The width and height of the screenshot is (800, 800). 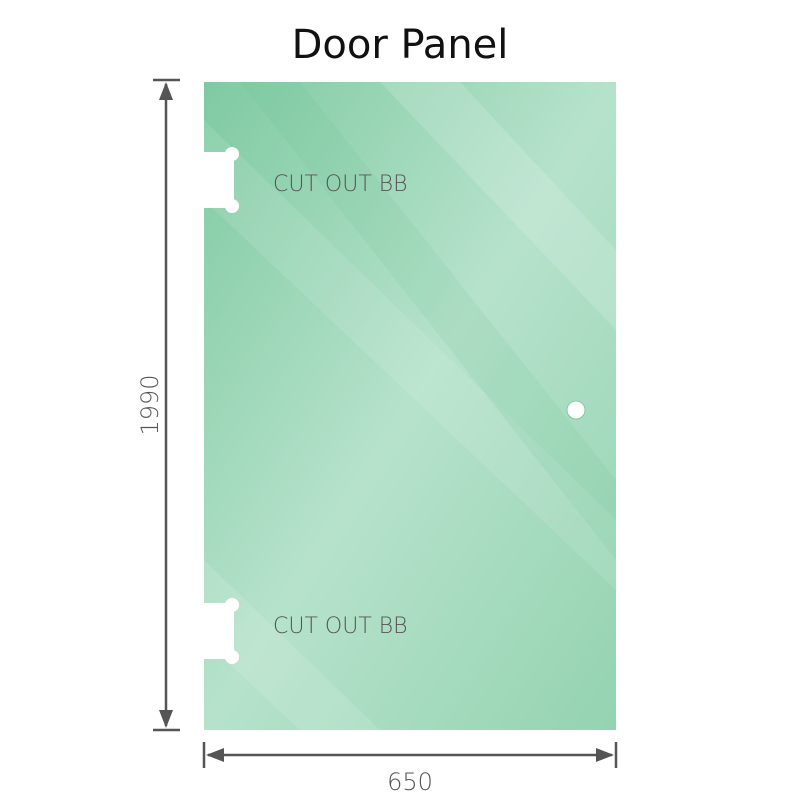 I want to click on cutout-label-top: CUT OUT BB, so click(x=340, y=184).